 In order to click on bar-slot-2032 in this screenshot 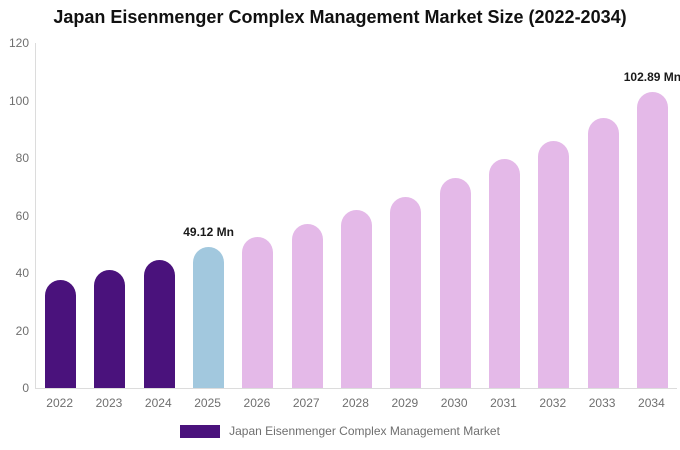, I will do `click(553, 215)`.